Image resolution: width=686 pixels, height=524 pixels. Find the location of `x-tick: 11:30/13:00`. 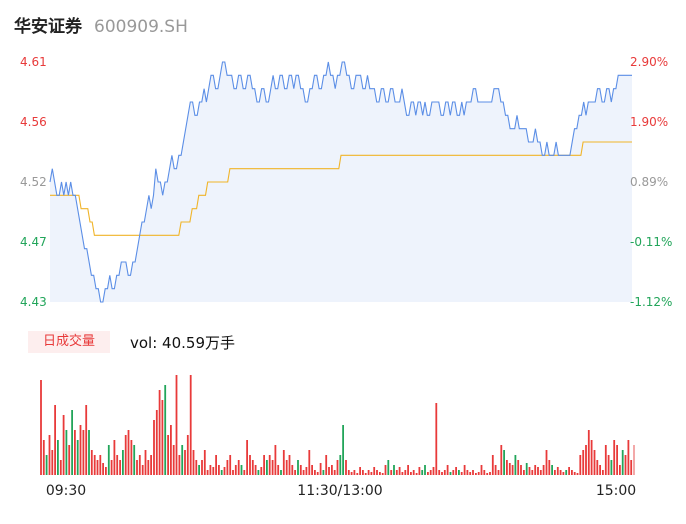

x-tick: 11:30/13:00 is located at coordinates (339, 491).